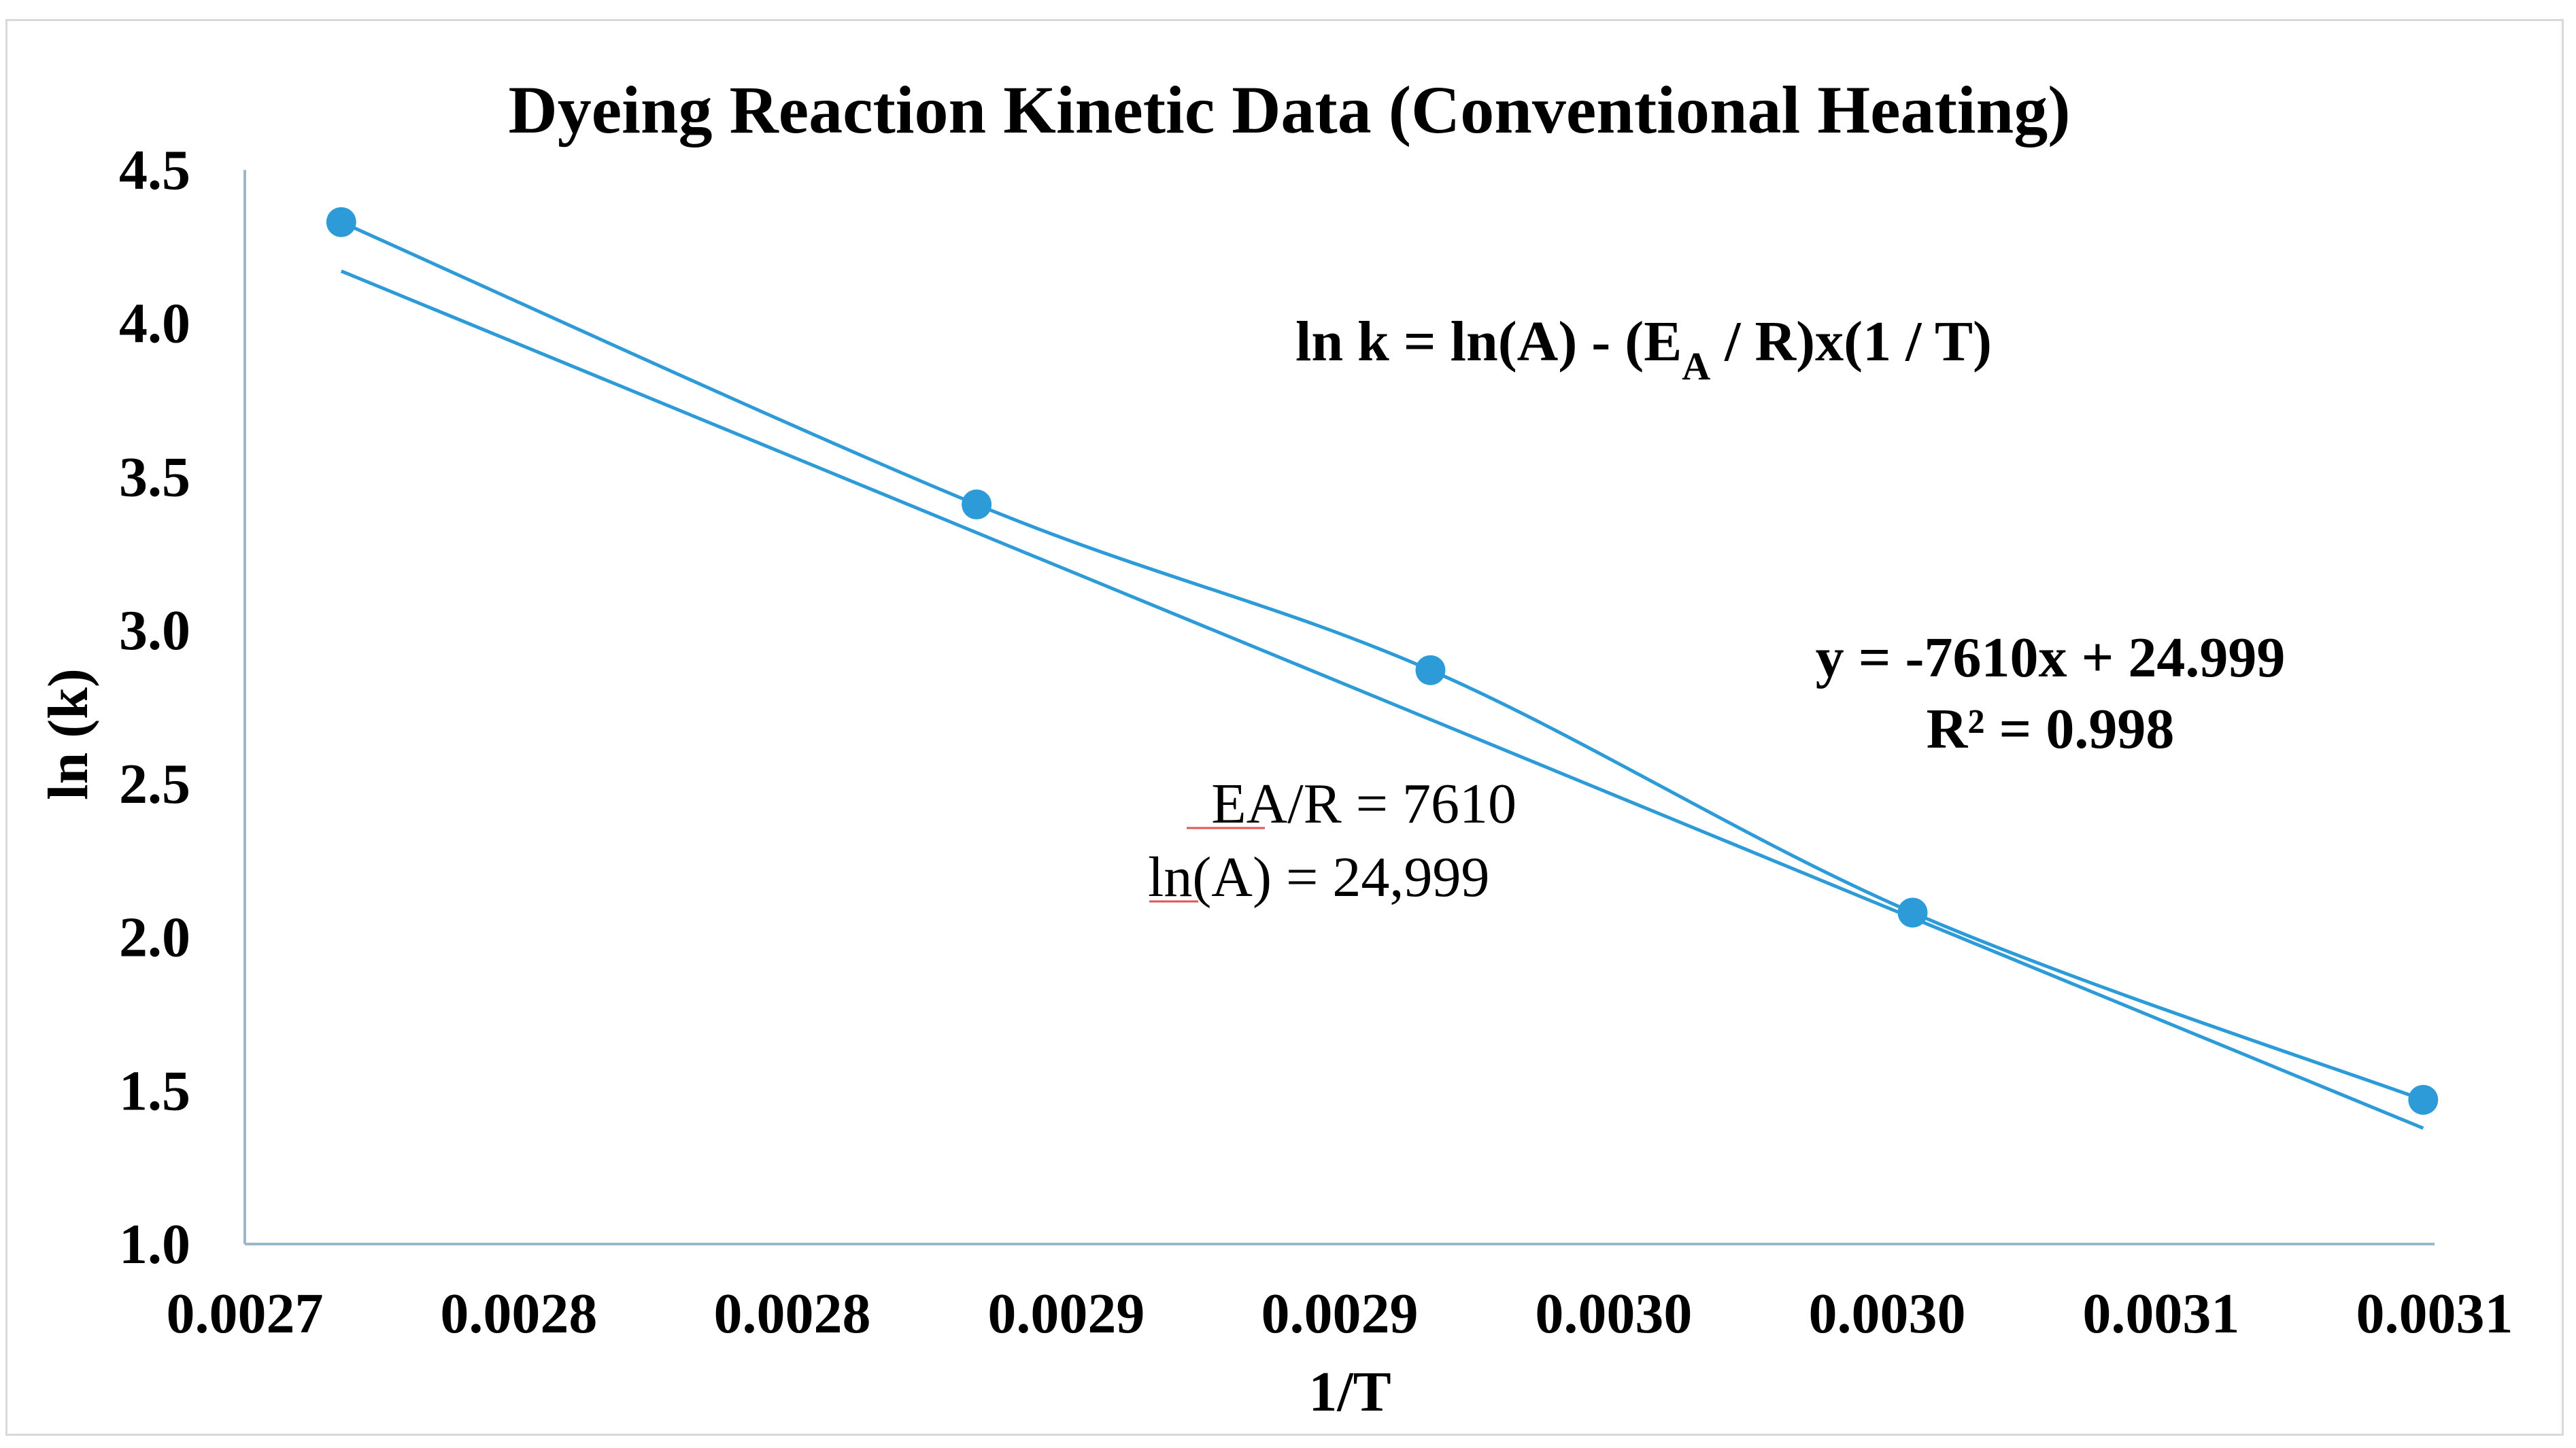 The height and width of the screenshot is (1448, 2576). Describe the element at coordinates (154, 324) in the screenshot. I see `y-tick-label: 4.0` at that location.